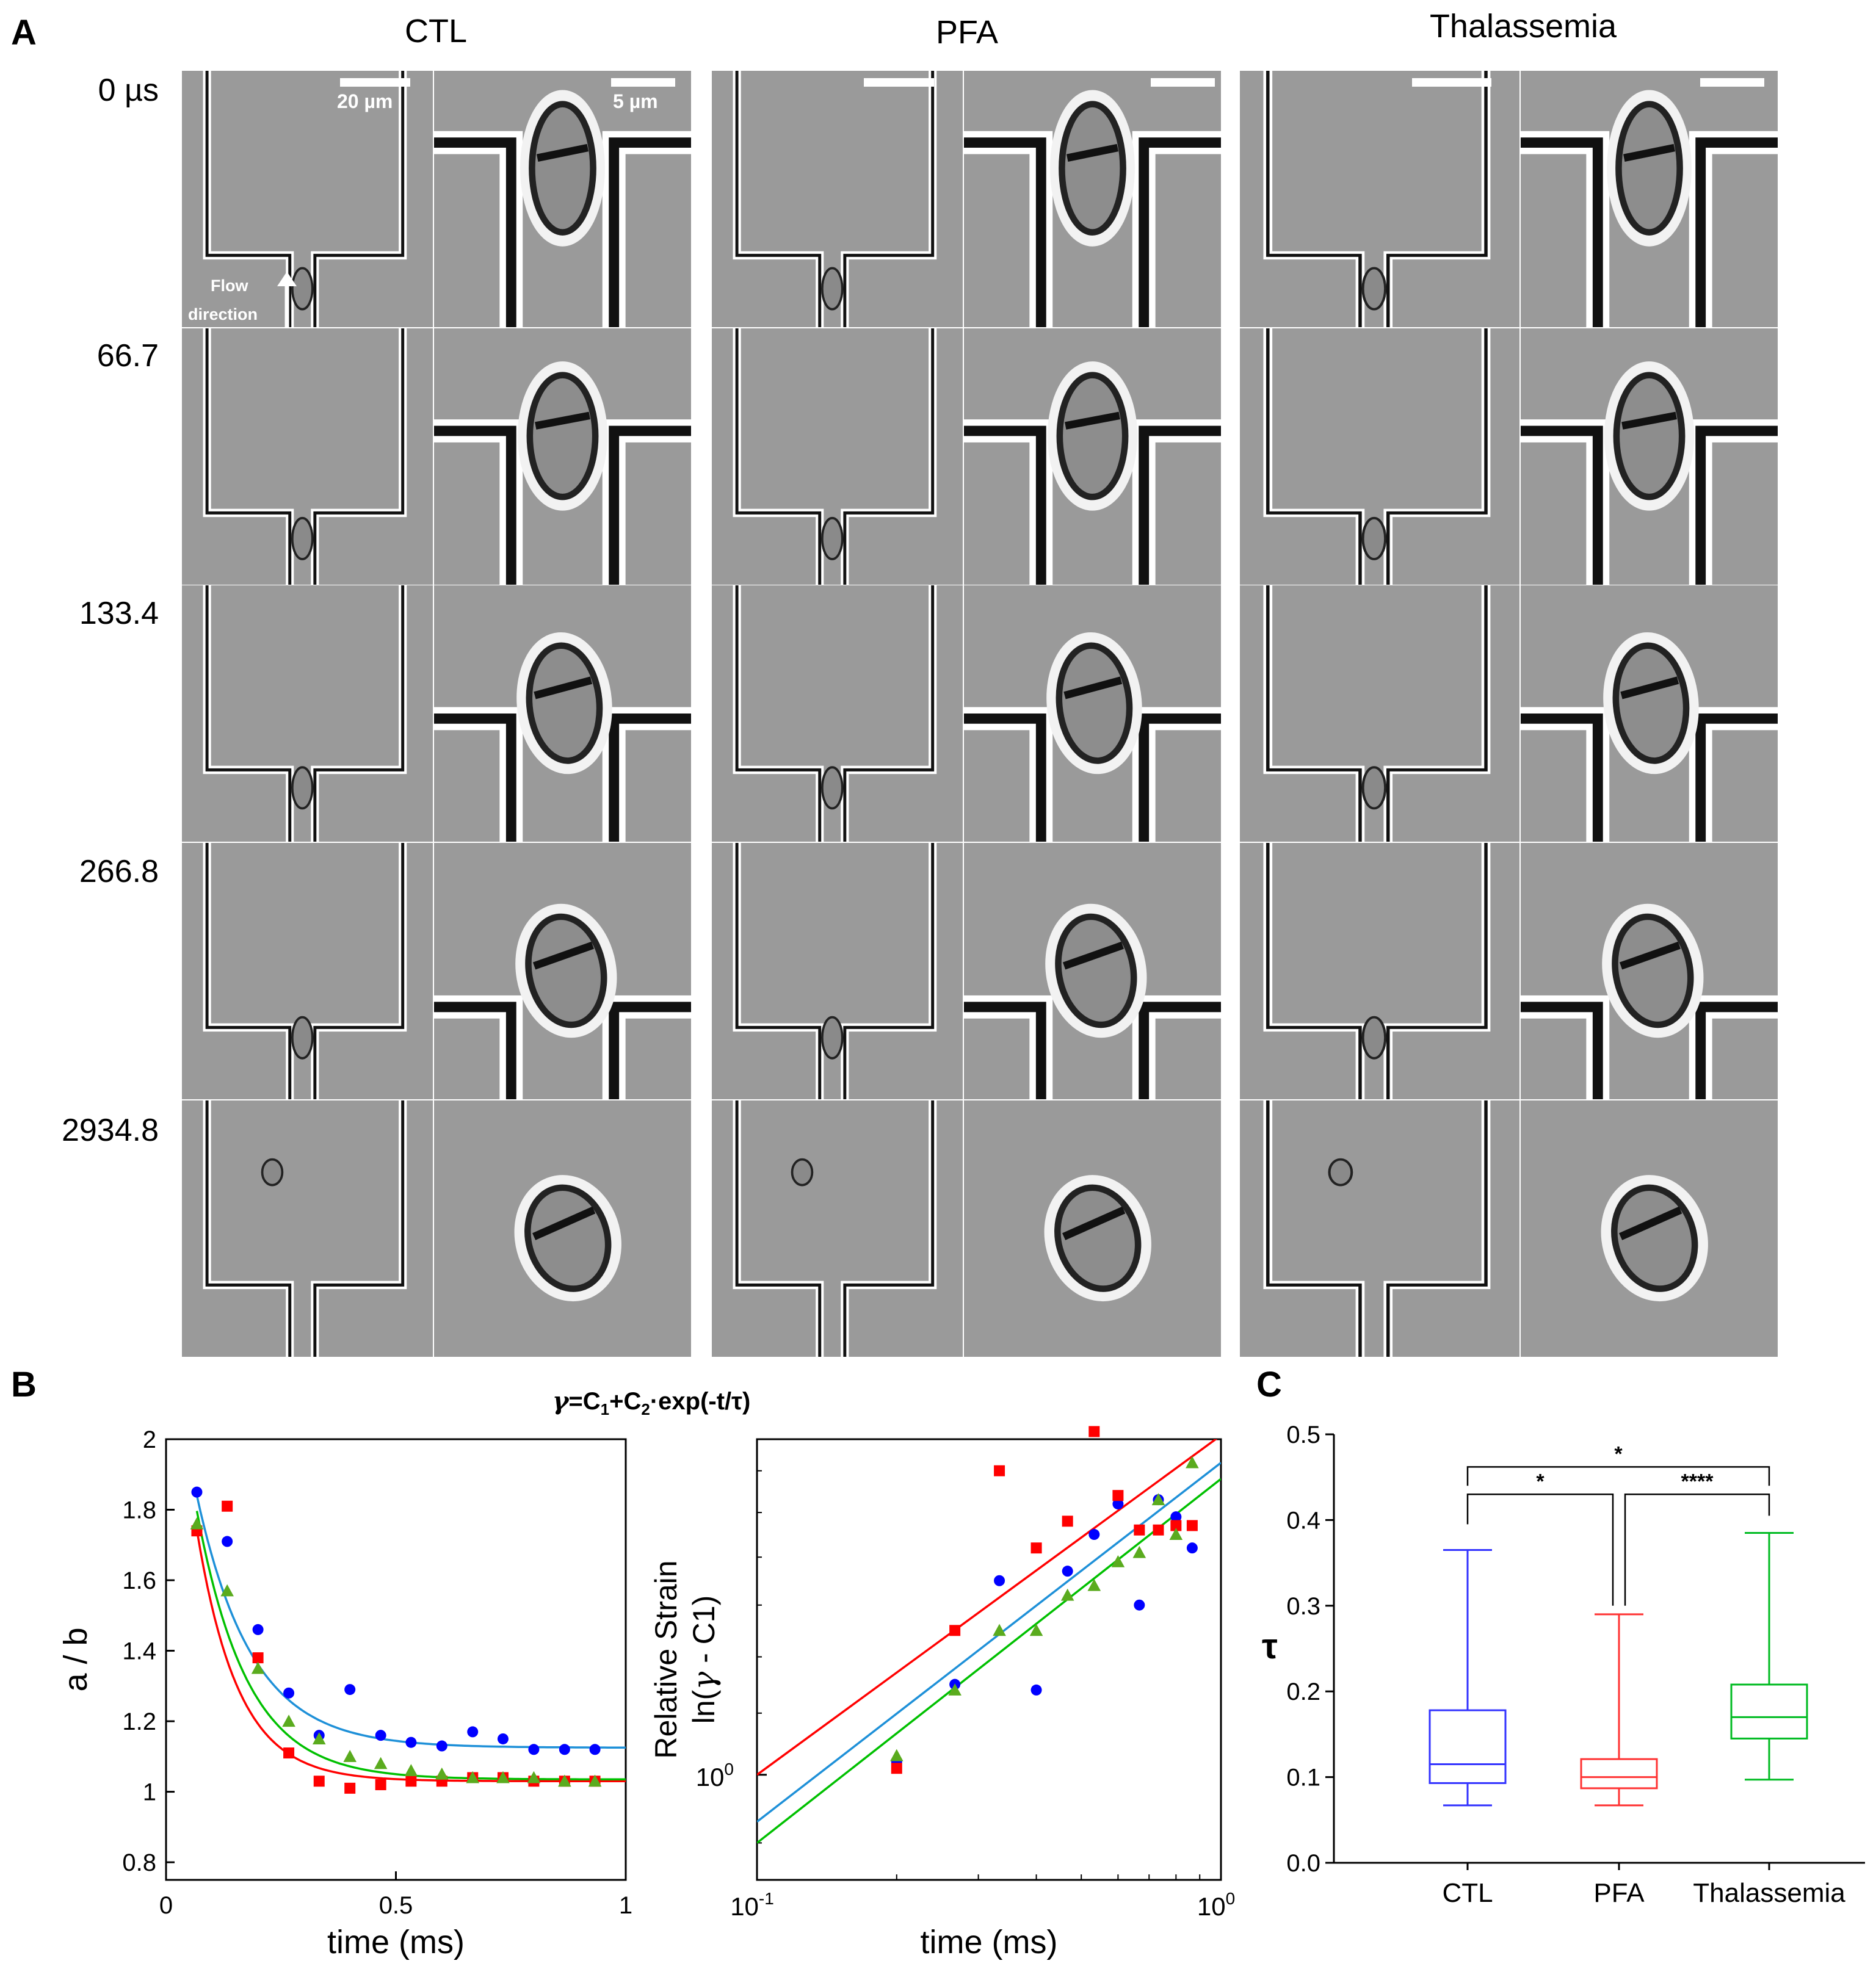 This screenshot has height=1969, width=1876. I want to click on scale-bar-thal-zoom, so click(1732, 82).